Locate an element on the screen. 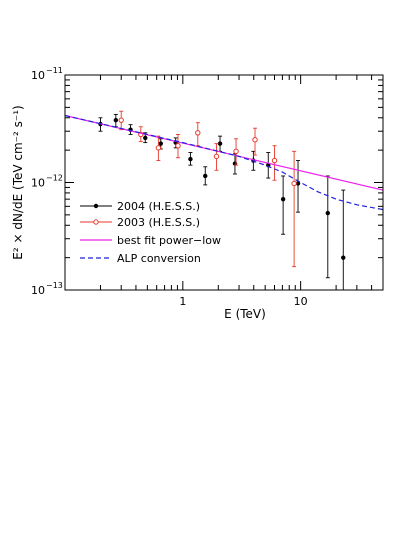  y-tick-label-exponent: −11 is located at coordinates (54, 70).